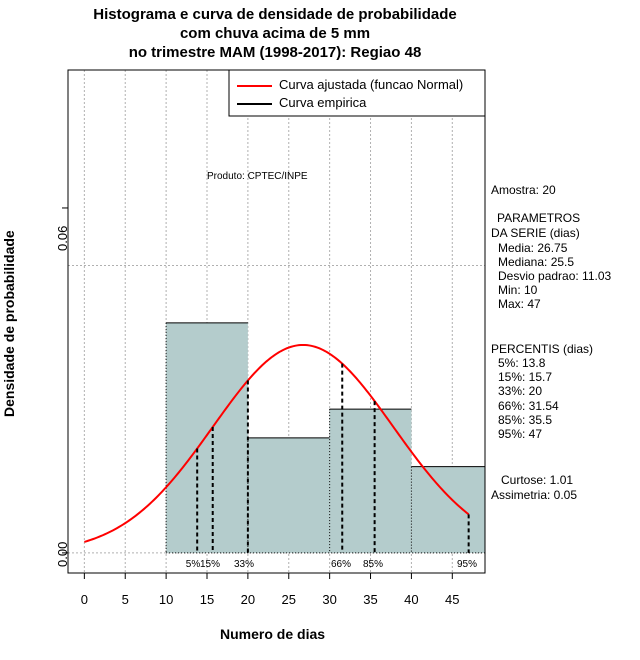 Image resolution: width=640 pixels, height=660 pixels. What do you see at coordinates (288, 599) in the screenshot?
I see `x-tick-label-25: 25` at bounding box center [288, 599].